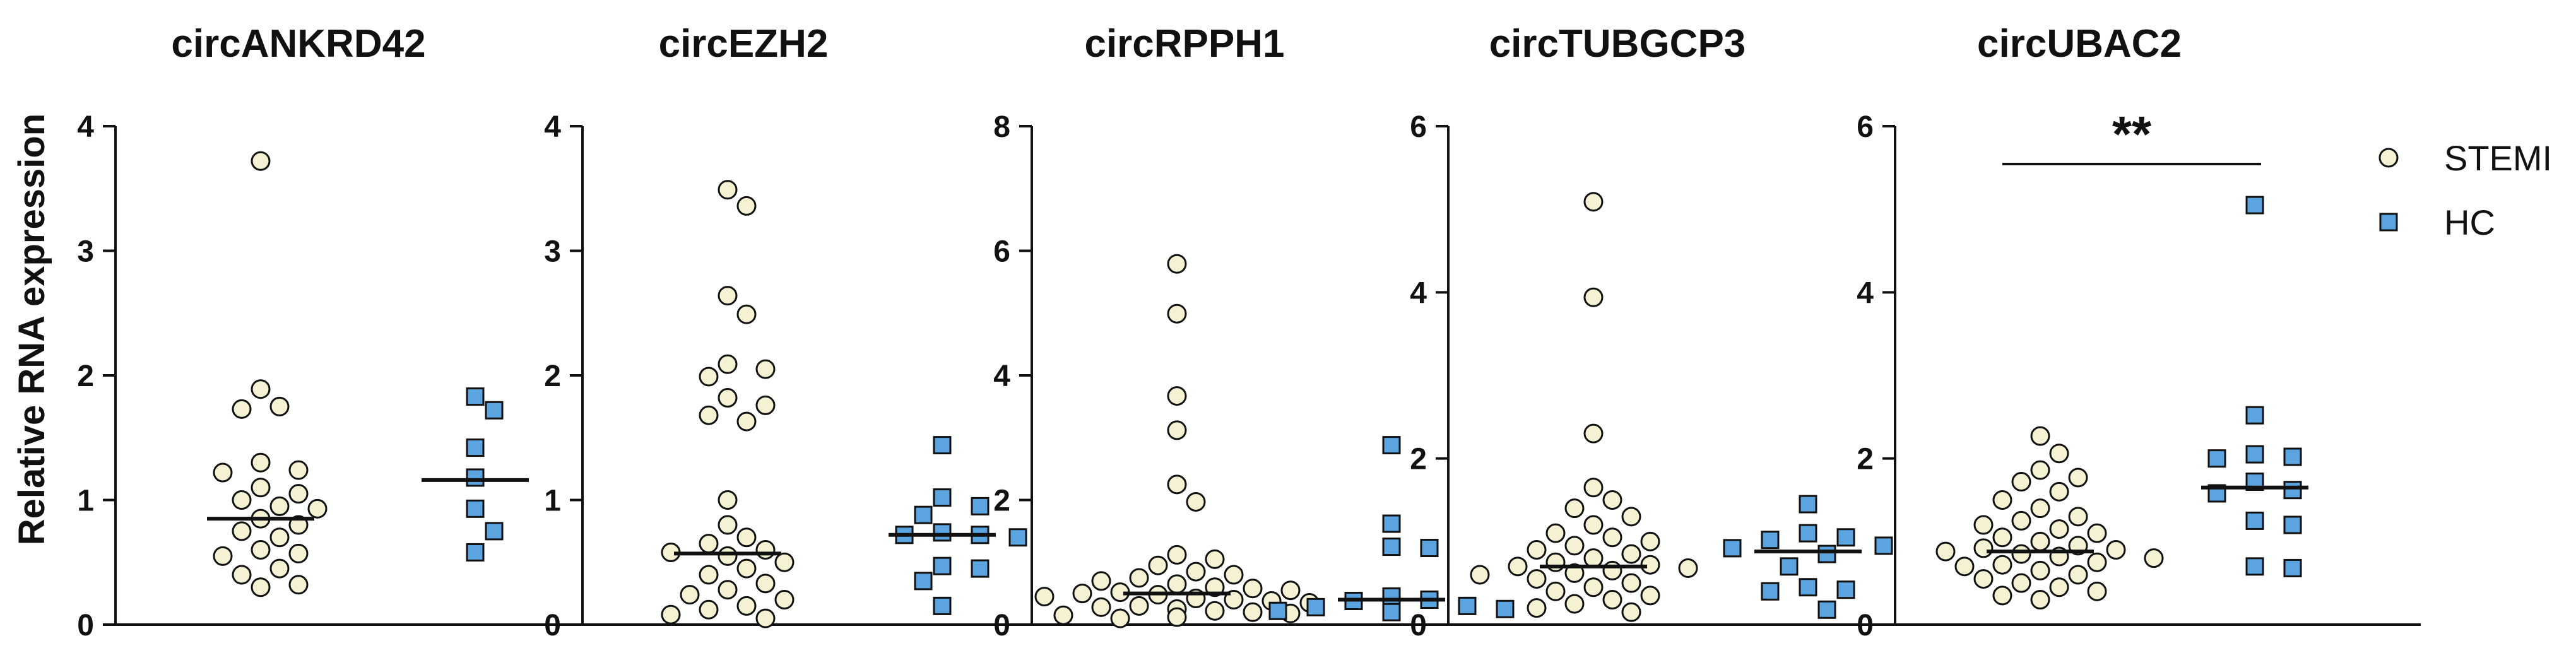 This screenshot has width=2576, height=653. What do you see at coordinates (85, 252) in the screenshot?
I see `y-tick-label: 3` at bounding box center [85, 252].